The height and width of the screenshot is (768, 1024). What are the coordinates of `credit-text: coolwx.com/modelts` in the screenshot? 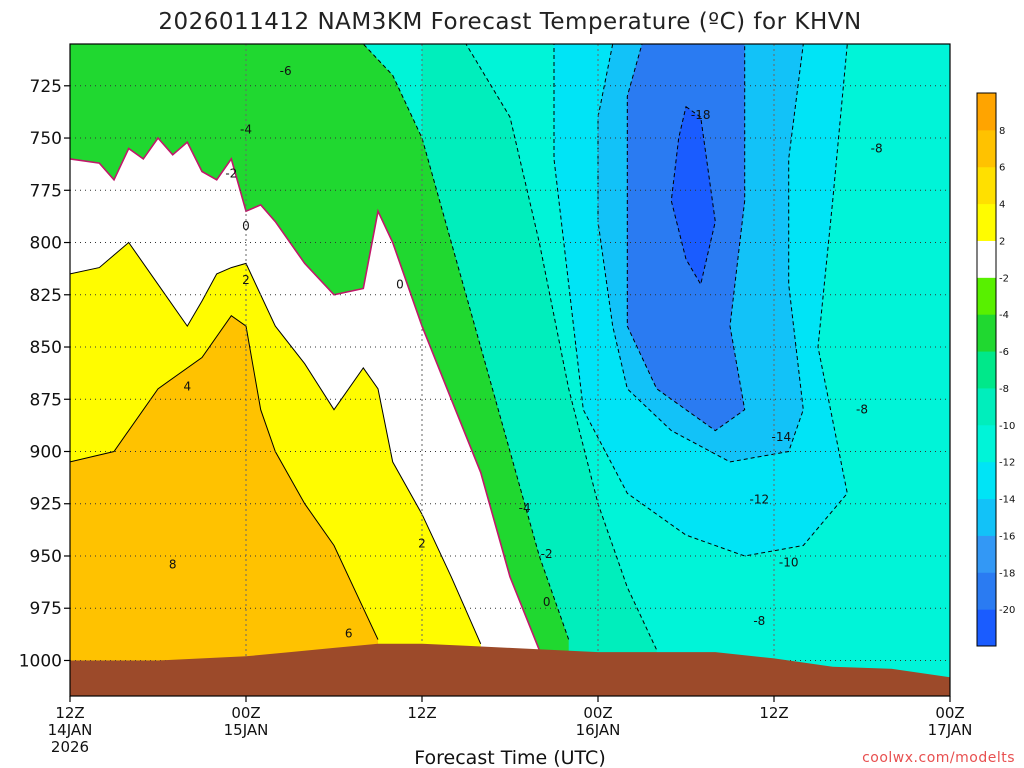 It's located at (938, 758).